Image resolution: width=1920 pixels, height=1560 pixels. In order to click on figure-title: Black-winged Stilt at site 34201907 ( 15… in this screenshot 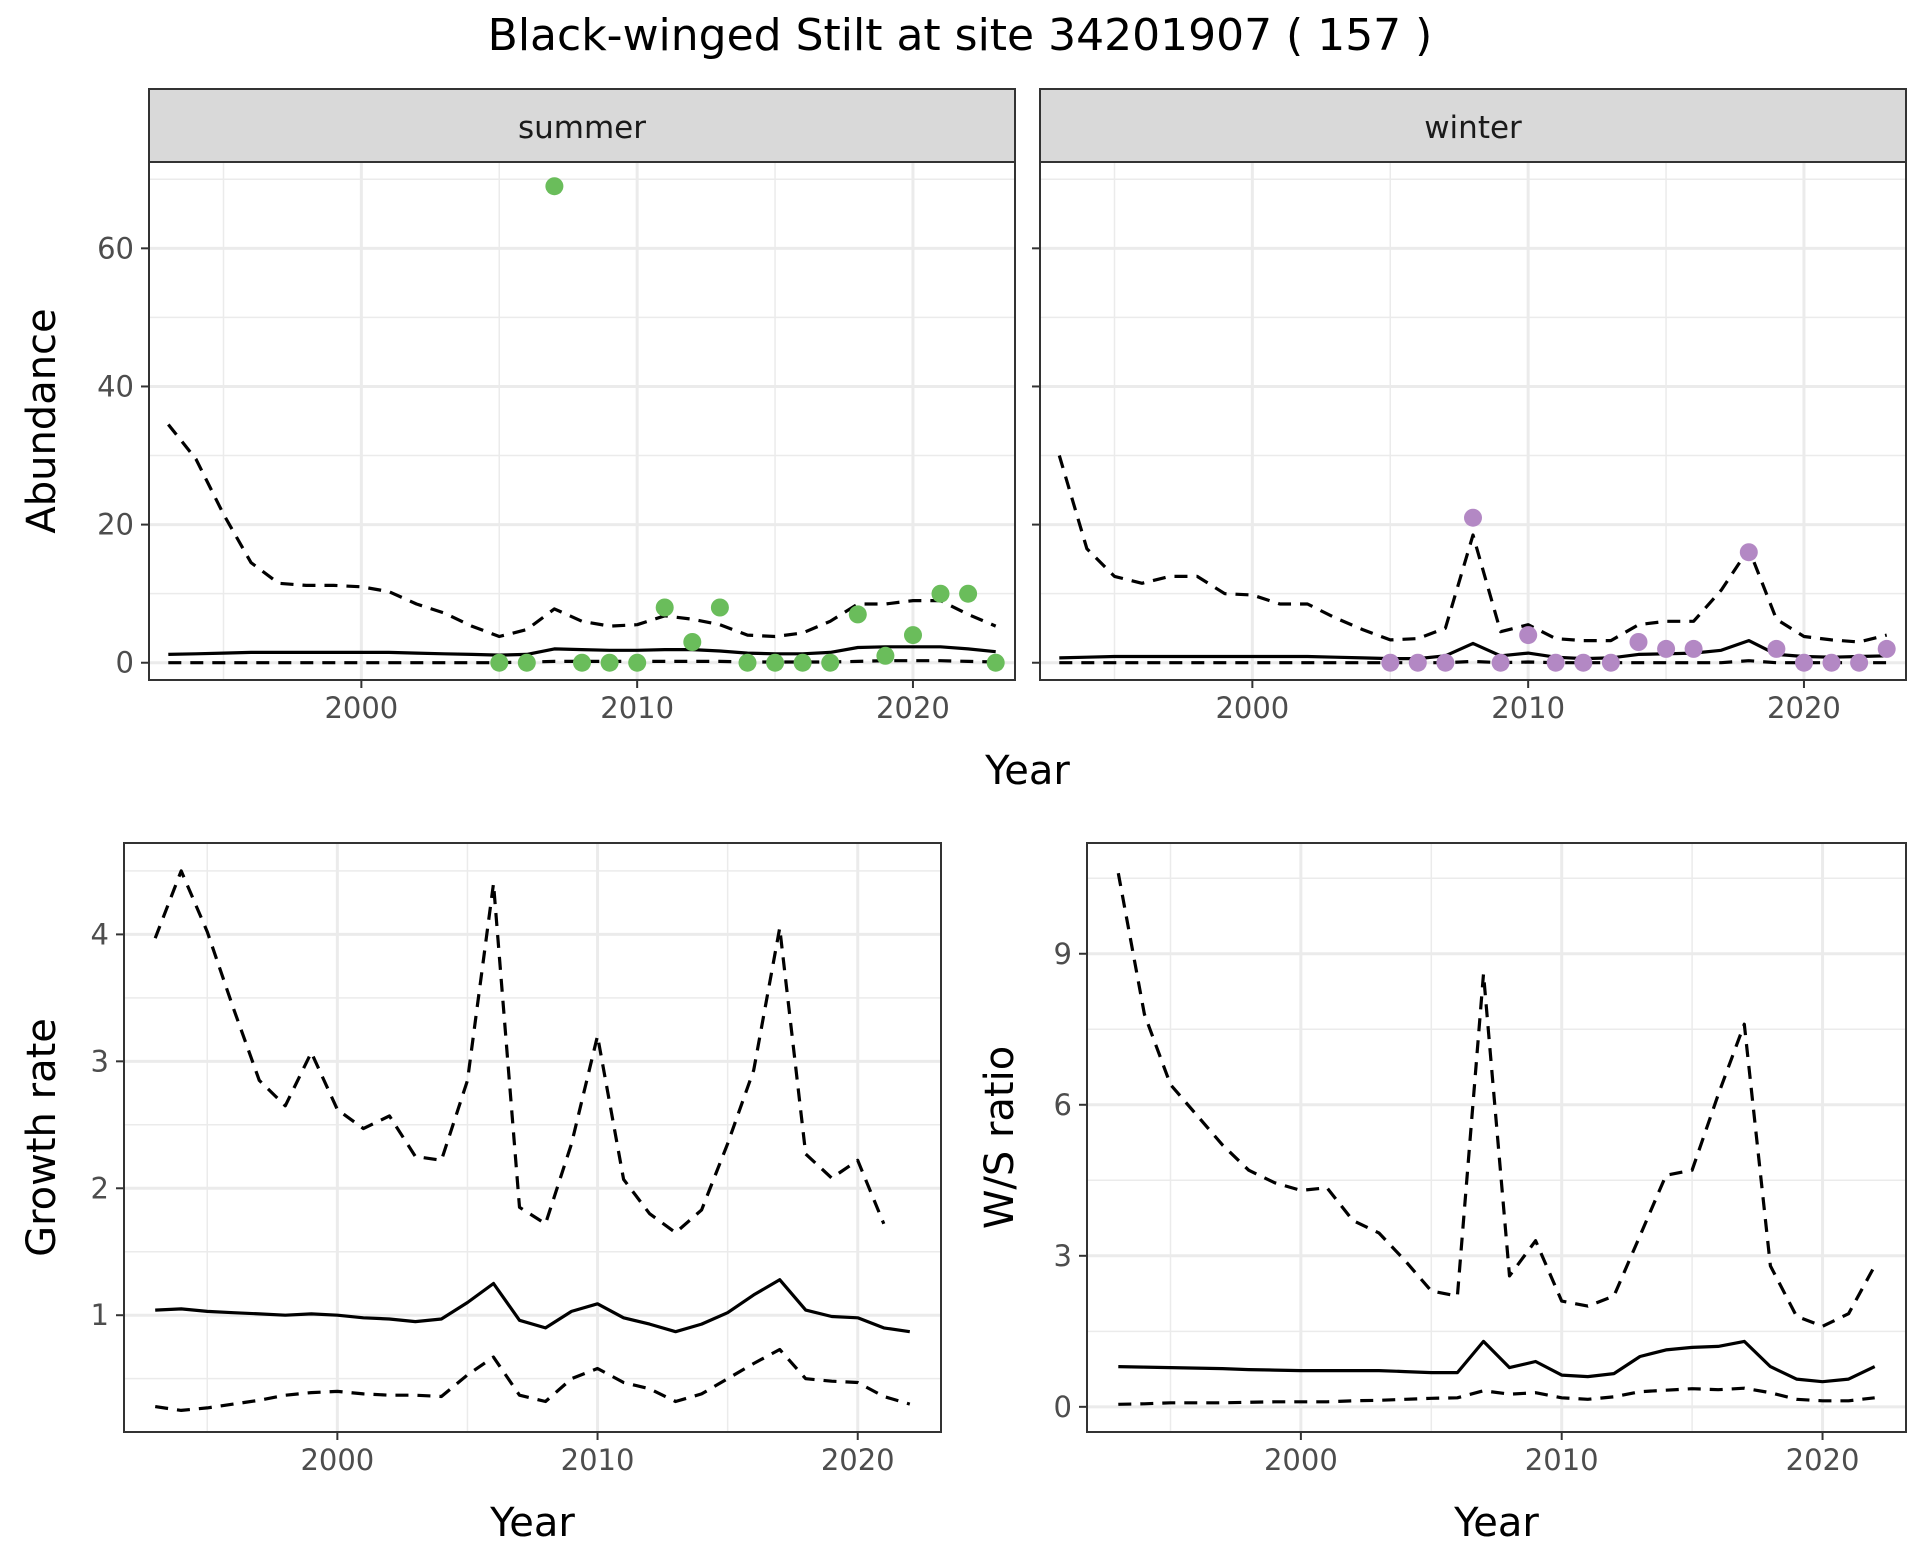, I will do `click(960, 35)`.